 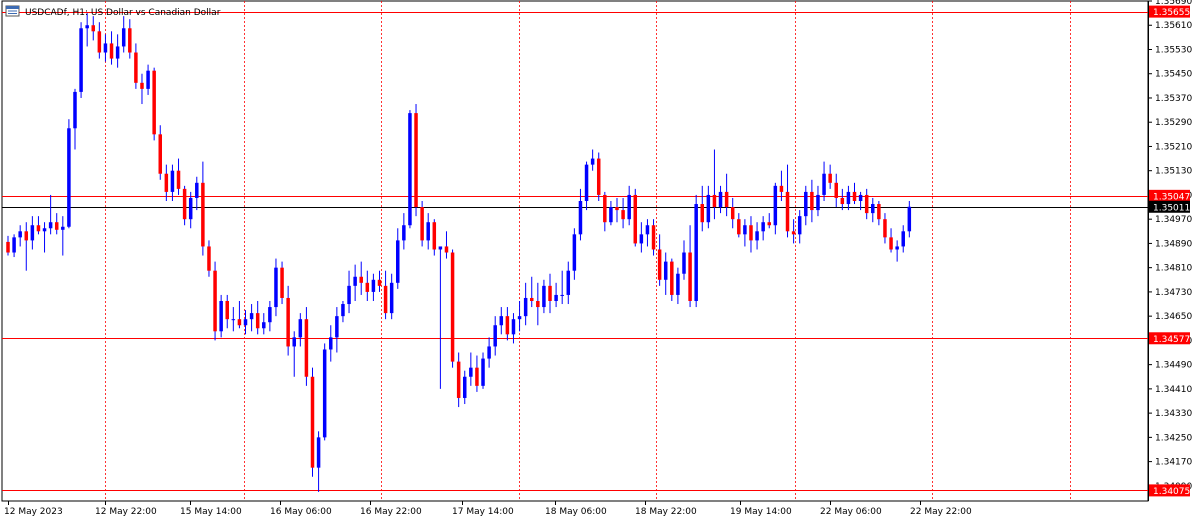 What do you see at coordinates (1169, 195) in the screenshot?
I see `level-price-label: 1.35047` at bounding box center [1169, 195].